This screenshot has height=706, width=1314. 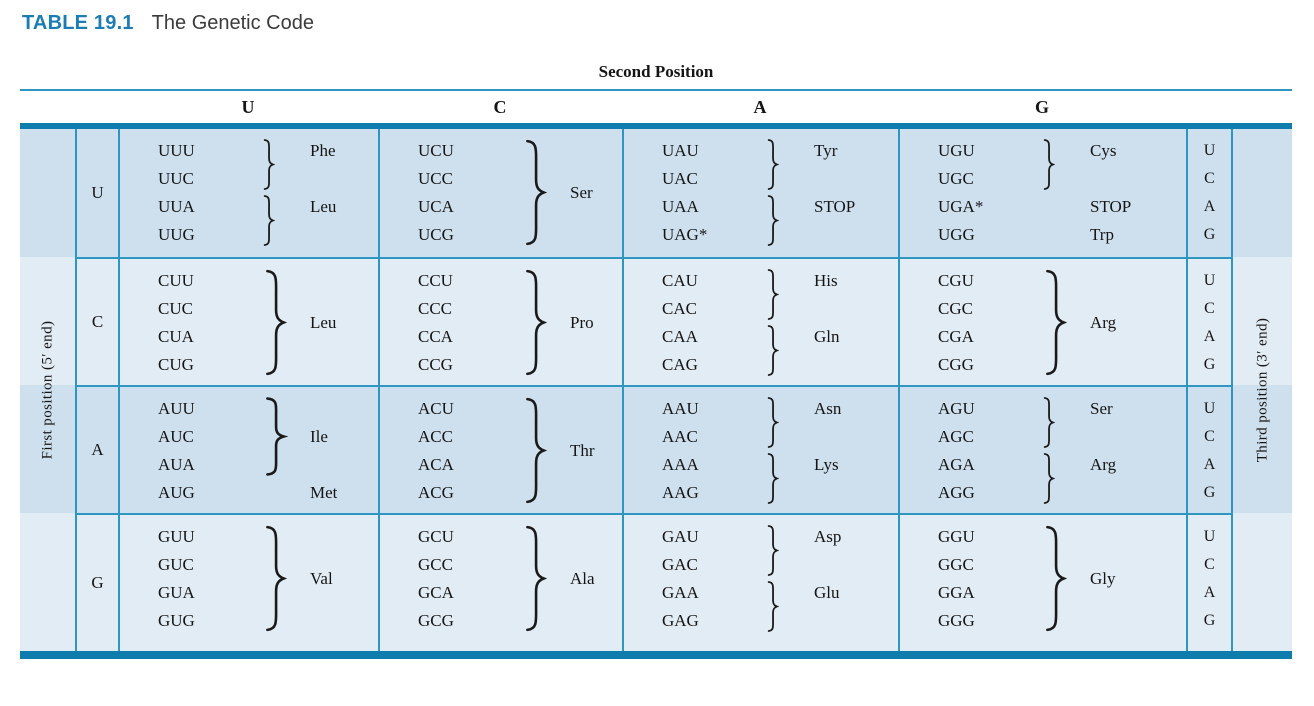 I want to click on codon-UGA-stop-codon: UGA*, so click(x=961, y=206).